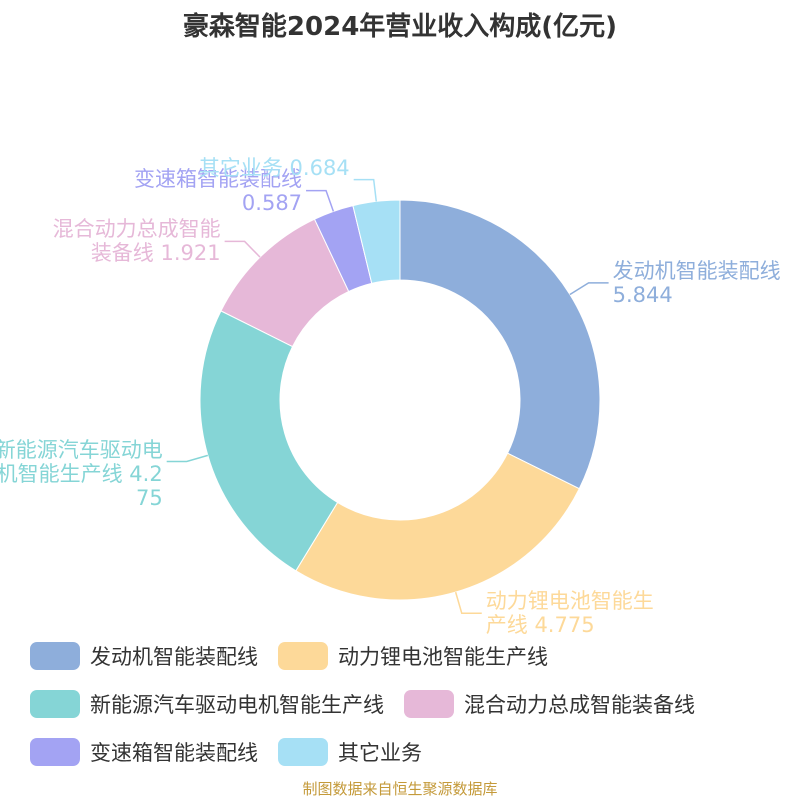  What do you see at coordinates (190, 253) in the screenshot?
I see `label-value: 1.921` at bounding box center [190, 253].